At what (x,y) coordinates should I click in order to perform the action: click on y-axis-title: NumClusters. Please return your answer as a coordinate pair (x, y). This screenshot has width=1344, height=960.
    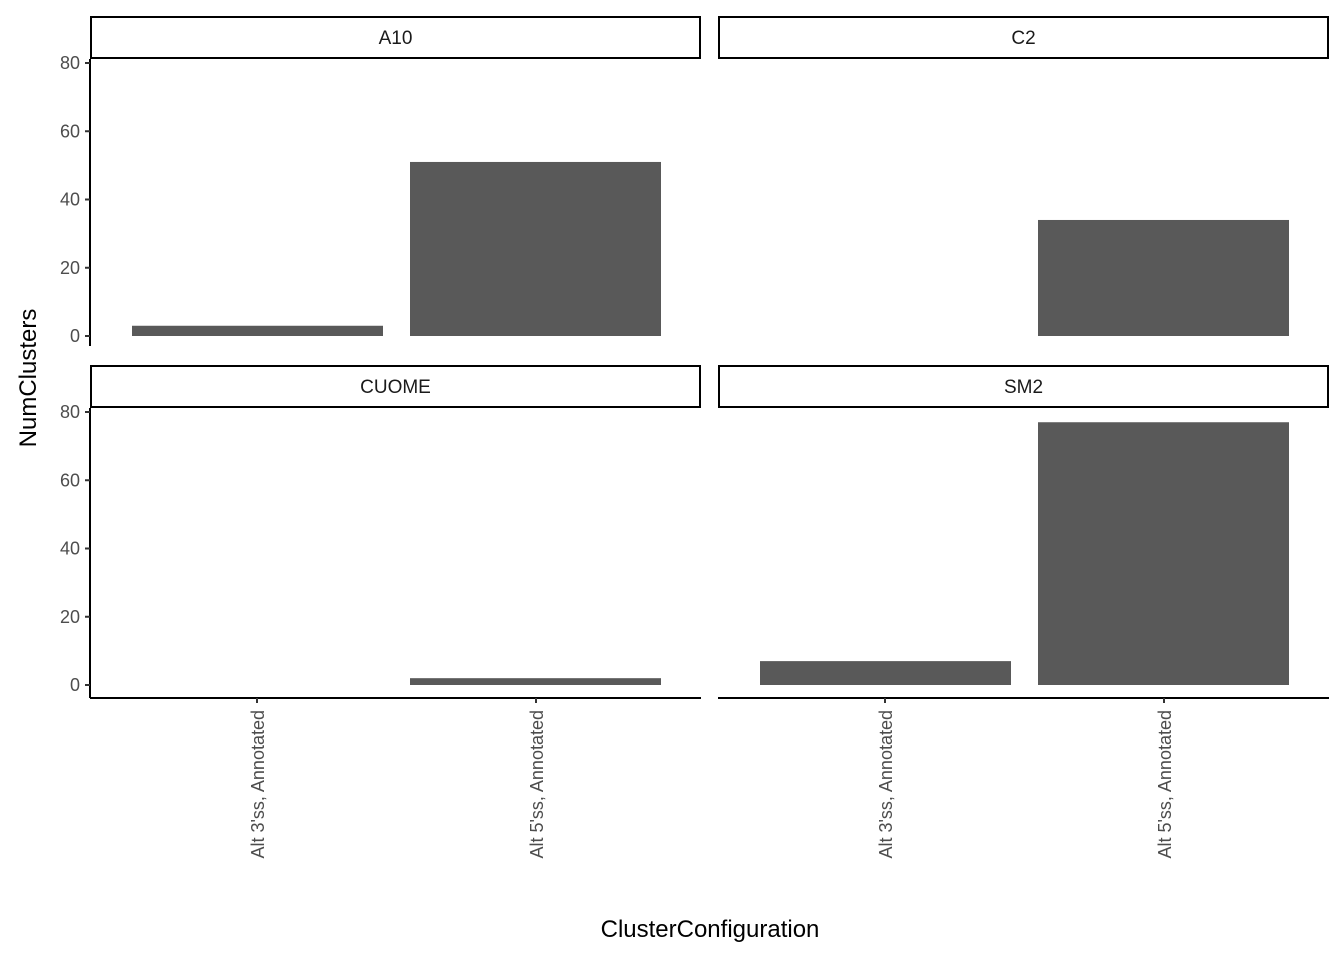
    Looking at the image, I should click on (28, 378).